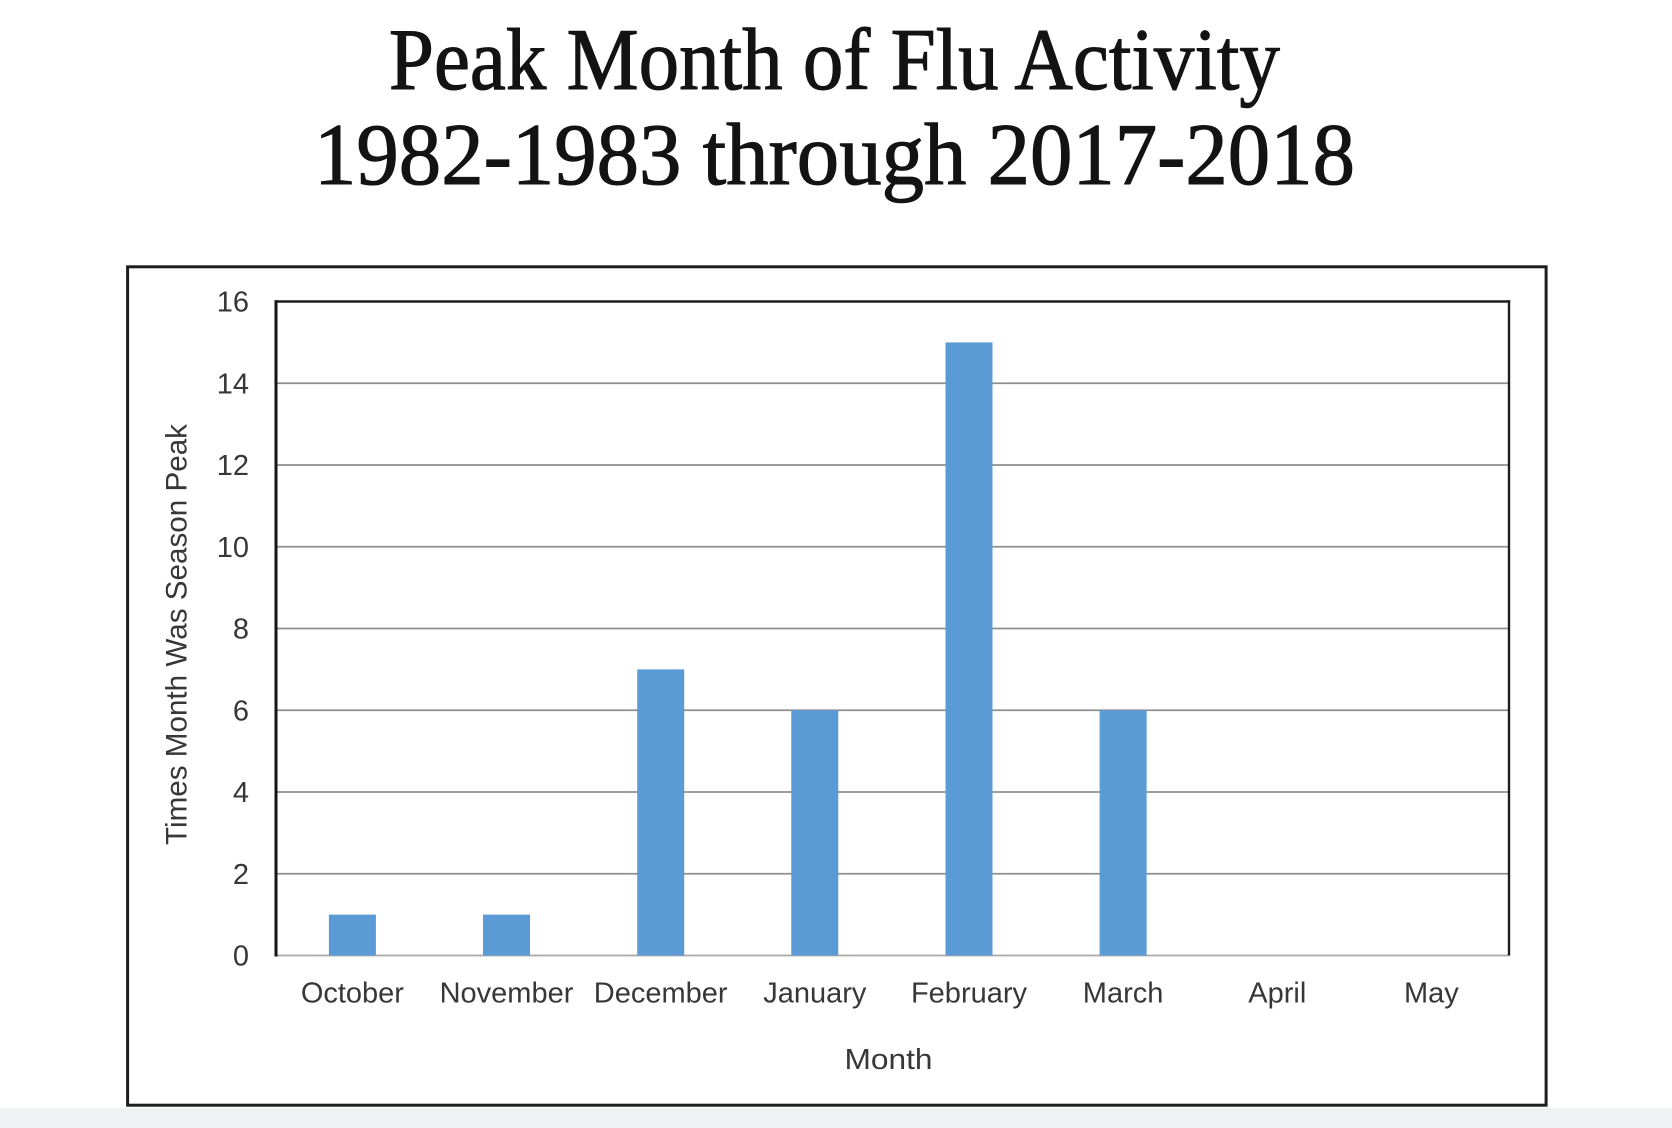 This screenshot has width=1672, height=1128. I want to click on svg-text: January, so click(815, 994).